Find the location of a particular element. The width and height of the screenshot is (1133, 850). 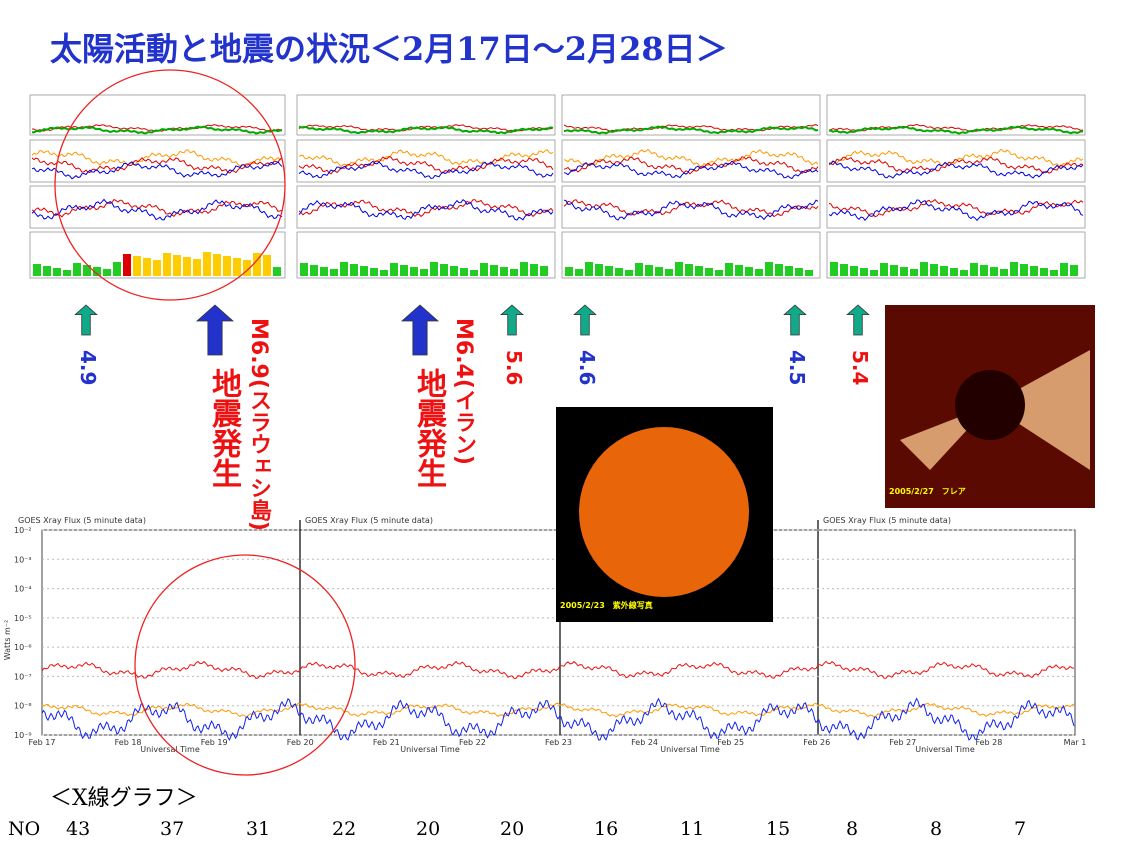

number: 37 is located at coordinates (172, 829).